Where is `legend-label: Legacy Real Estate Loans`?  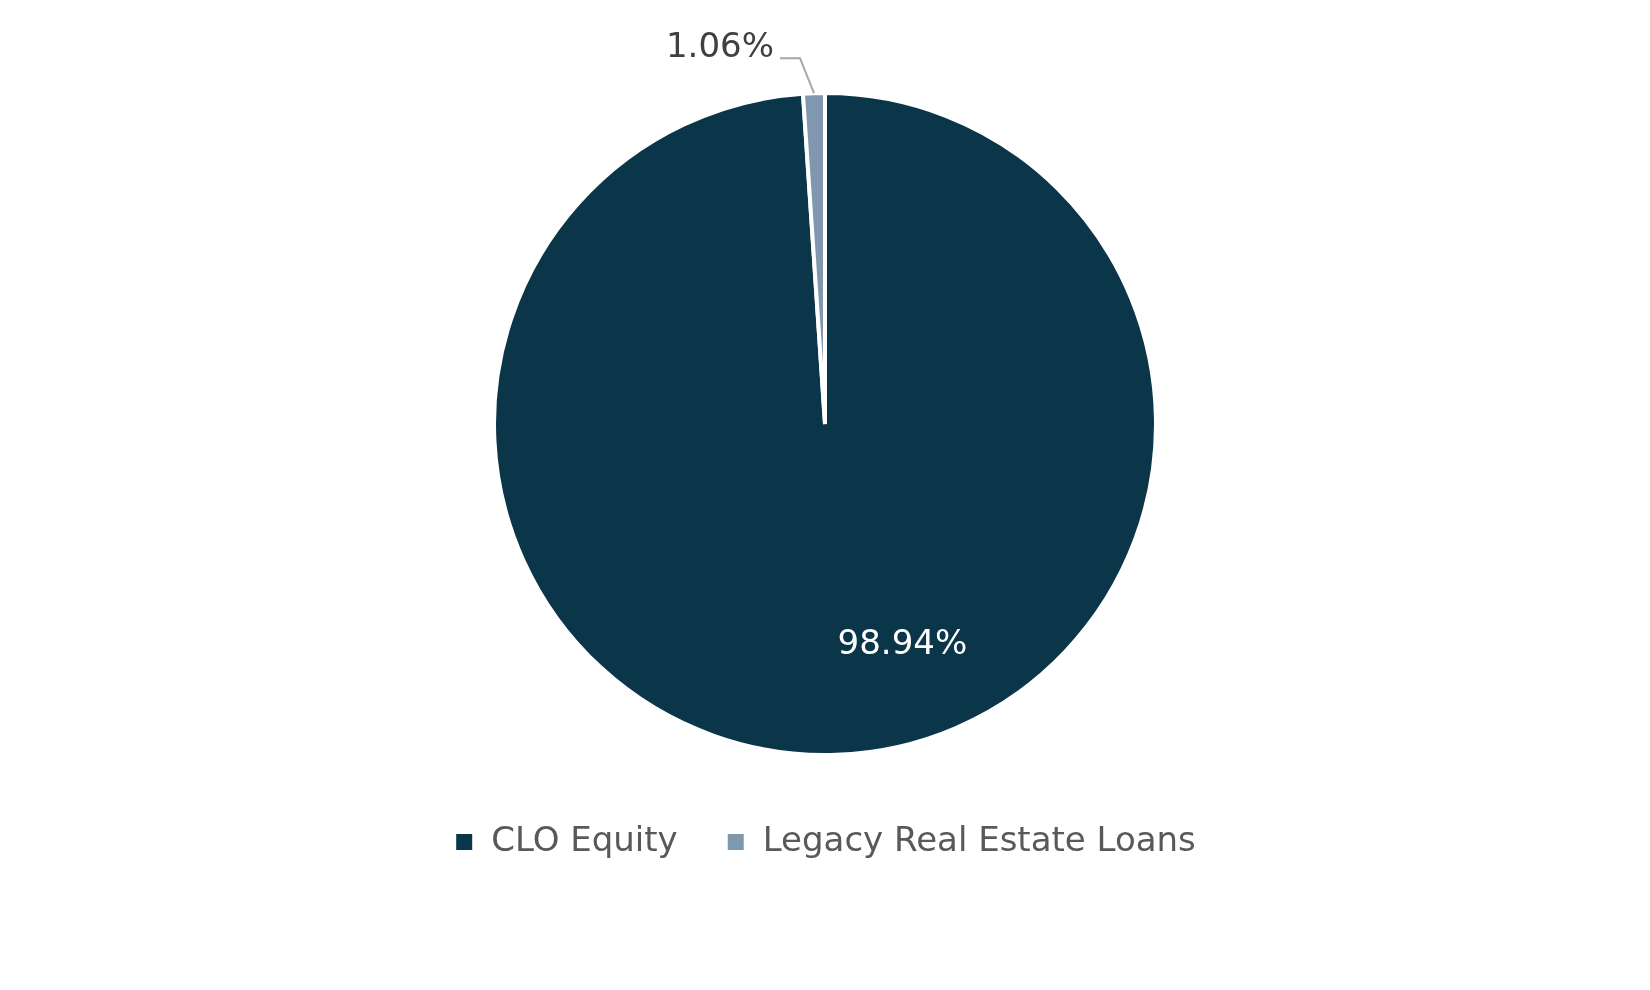
legend-label: Legacy Real Estate Loans is located at coordinates (979, 838).